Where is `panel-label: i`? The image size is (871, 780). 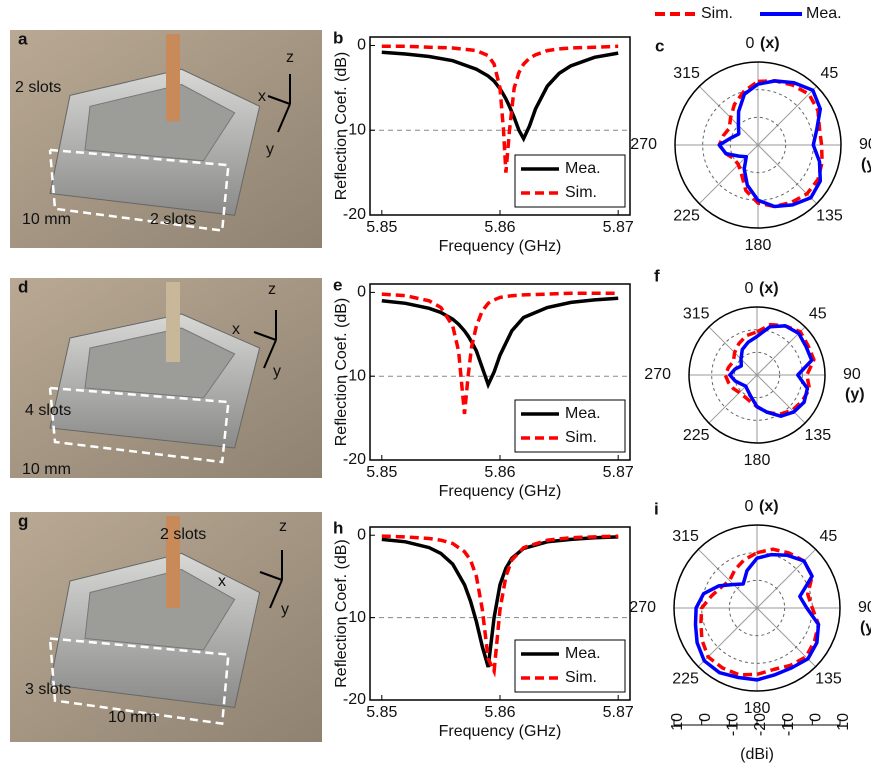
panel-label: i is located at coordinates (656, 508).